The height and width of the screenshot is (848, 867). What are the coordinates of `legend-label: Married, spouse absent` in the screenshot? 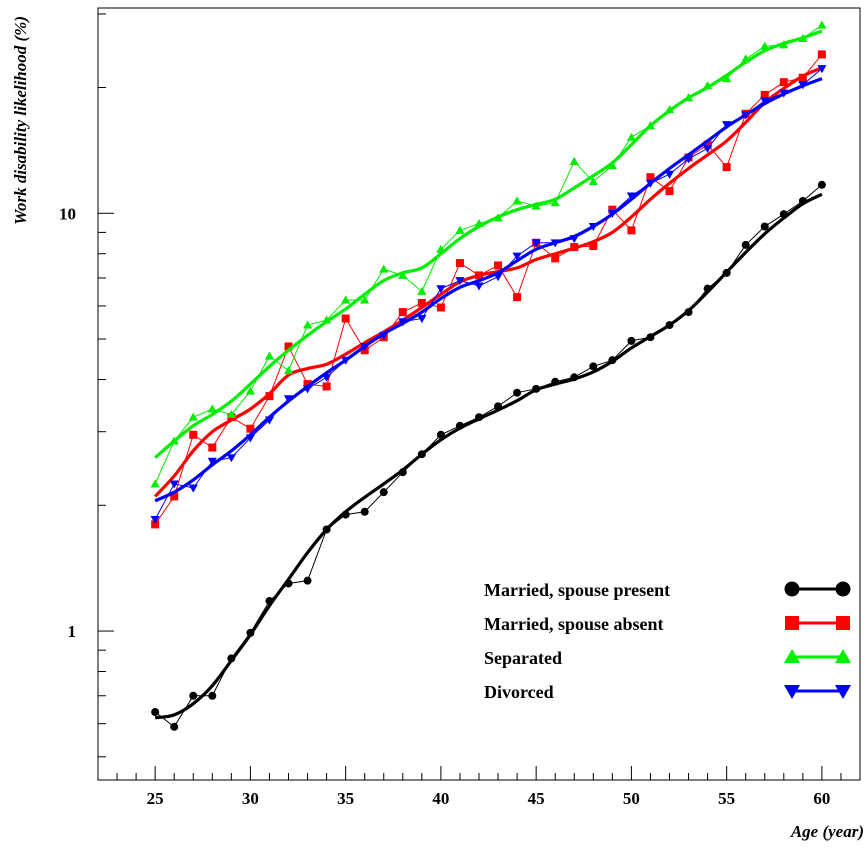 It's located at (574, 624).